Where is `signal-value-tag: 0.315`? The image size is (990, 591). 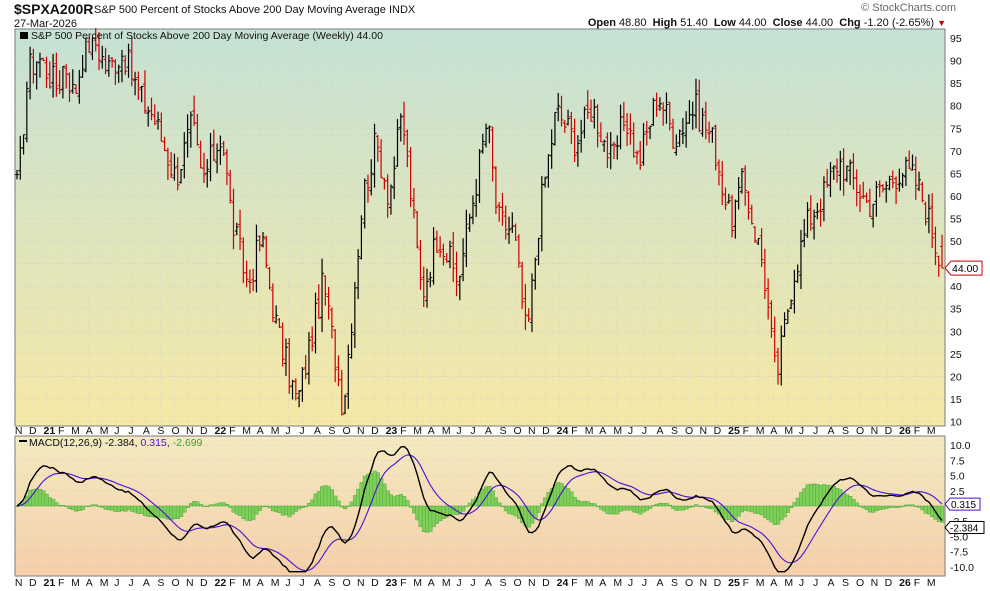 signal-value-tag: 0.315 is located at coordinates (962, 504).